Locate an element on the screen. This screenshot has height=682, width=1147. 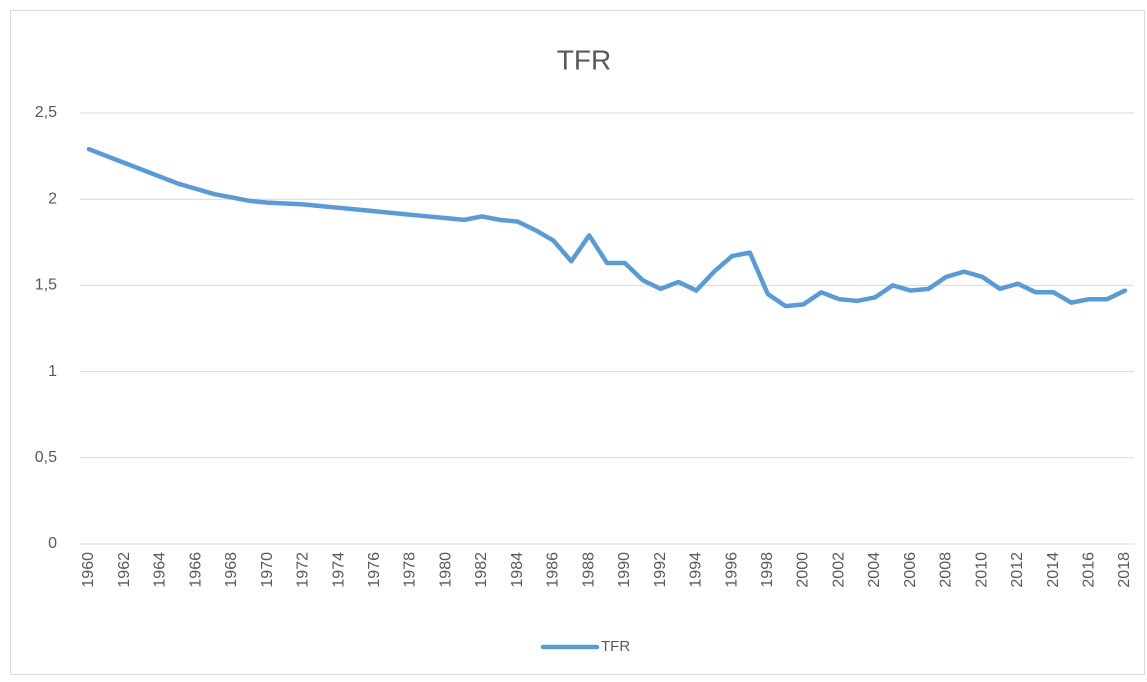
x-tick-label: 1990 is located at coordinates (624, 570).